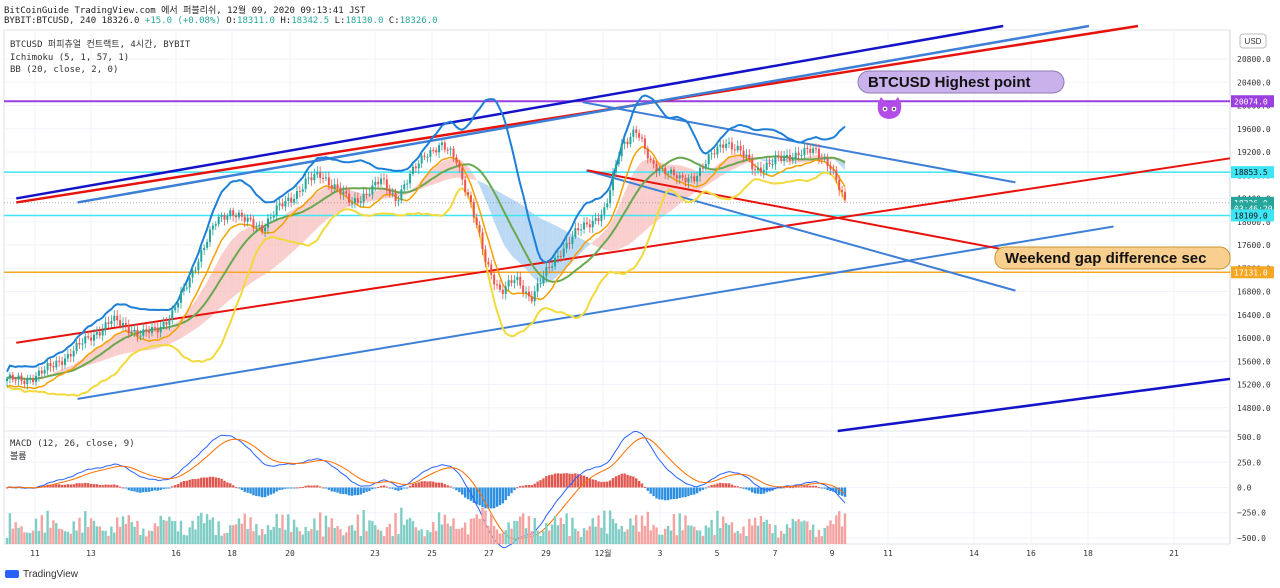  What do you see at coordinates (35, 553) in the screenshot?
I see `x-tick-label: 11` at bounding box center [35, 553].